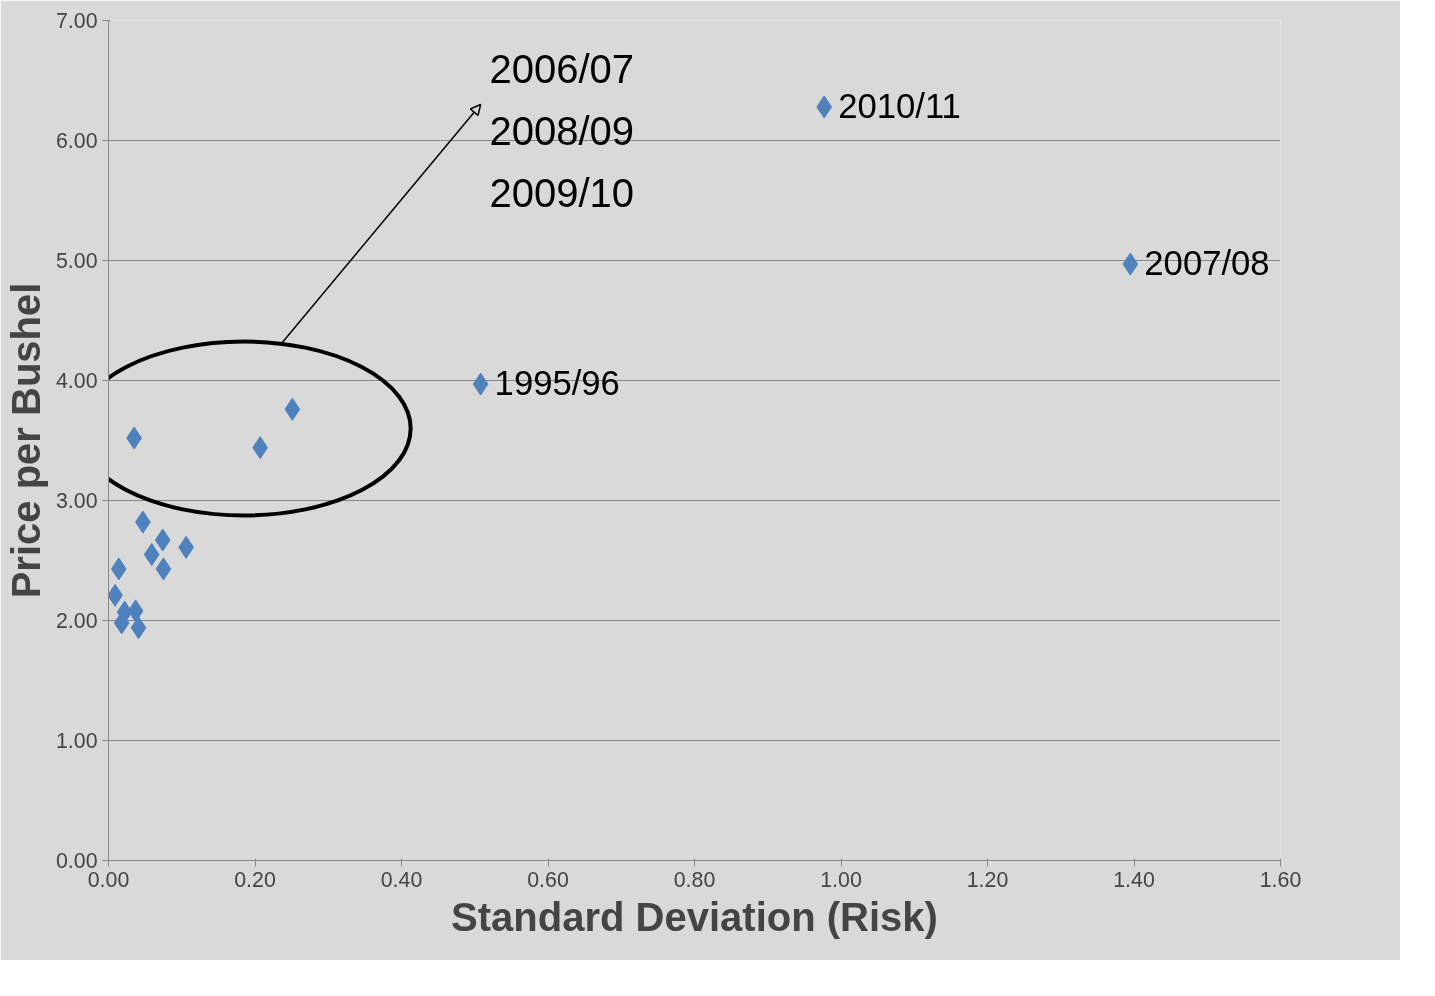 The height and width of the screenshot is (996, 1435). Describe the element at coordinates (255, 879) in the screenshot. I see `x-tick-label: 0.20` at that location.